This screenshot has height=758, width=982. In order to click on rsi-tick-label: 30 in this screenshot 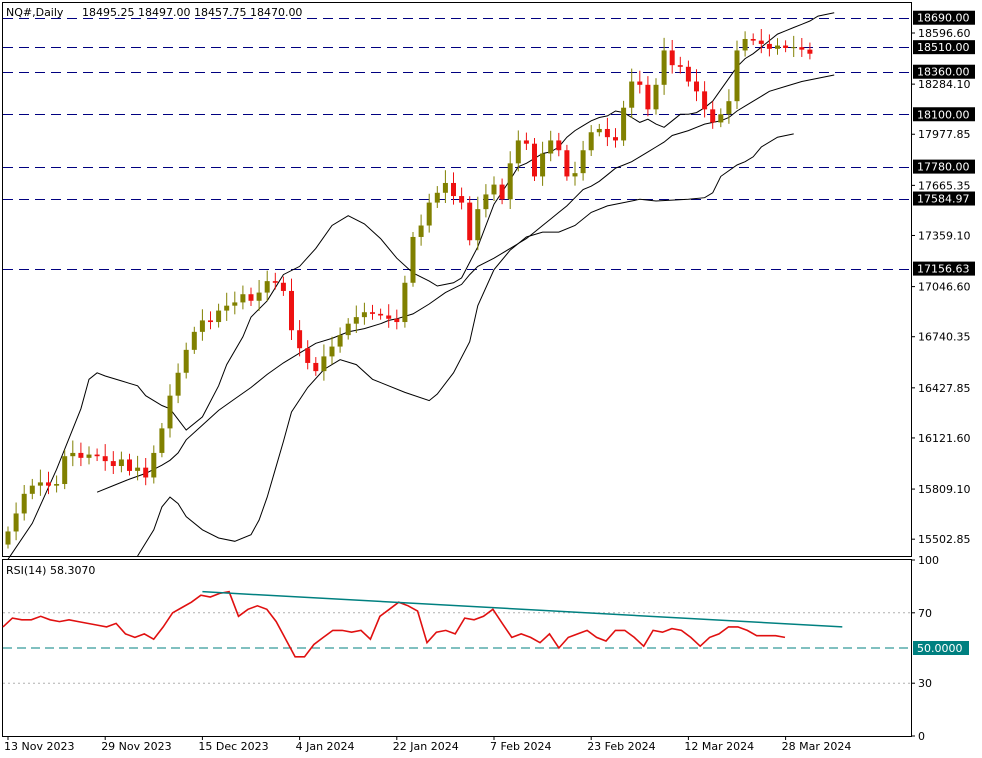, I will do `click(925, 683)`.